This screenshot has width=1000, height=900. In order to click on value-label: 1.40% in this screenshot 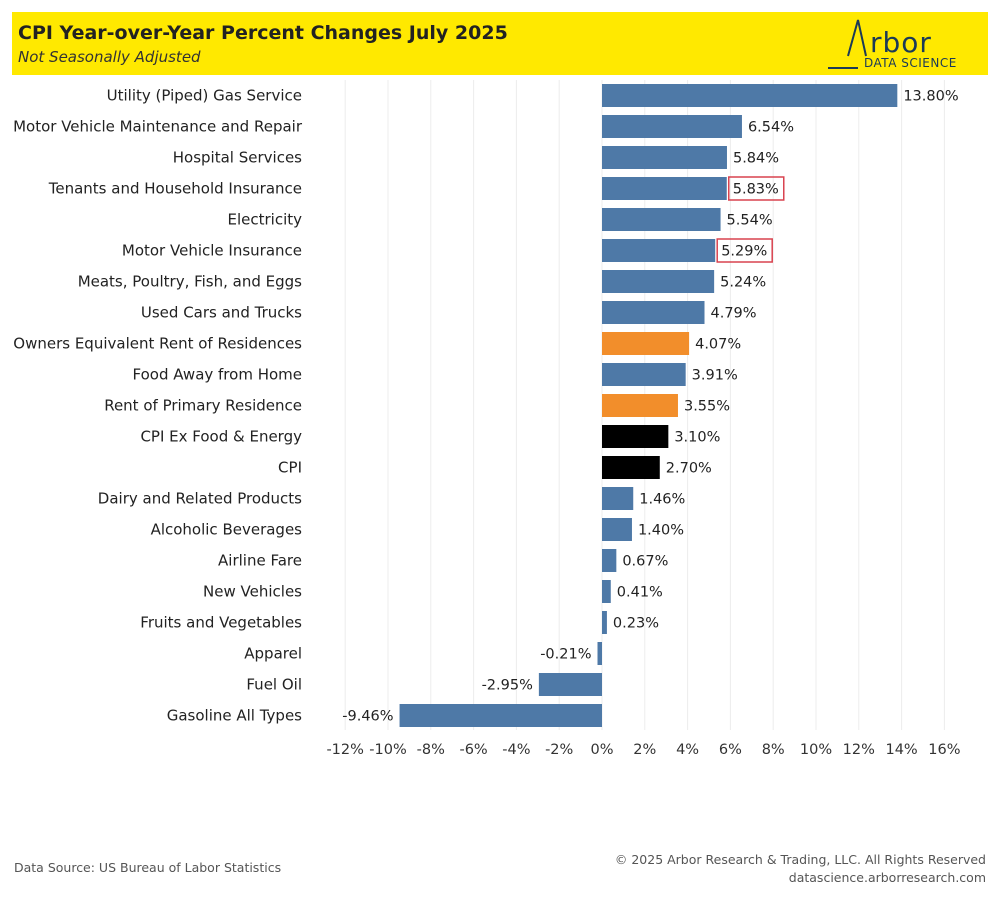, I will do `click(661, 531)`.